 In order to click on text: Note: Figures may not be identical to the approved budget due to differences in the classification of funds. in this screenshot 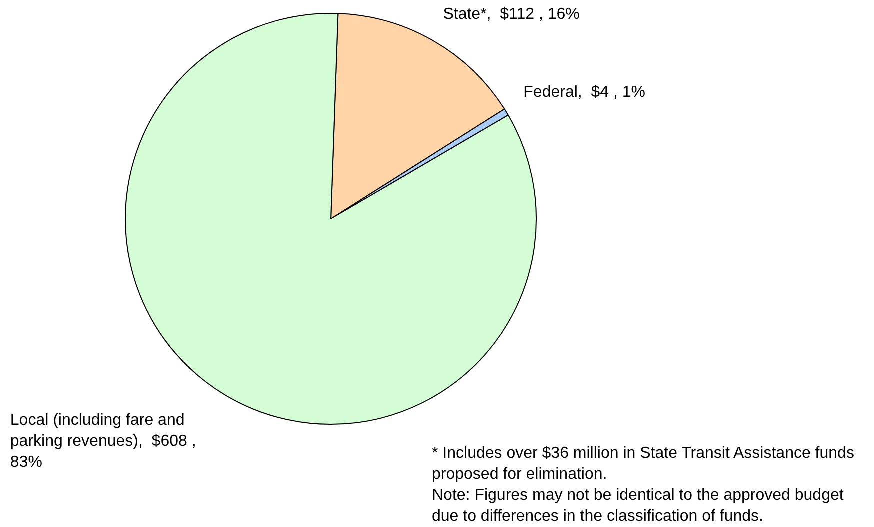, I will do `click(638, 506)`.